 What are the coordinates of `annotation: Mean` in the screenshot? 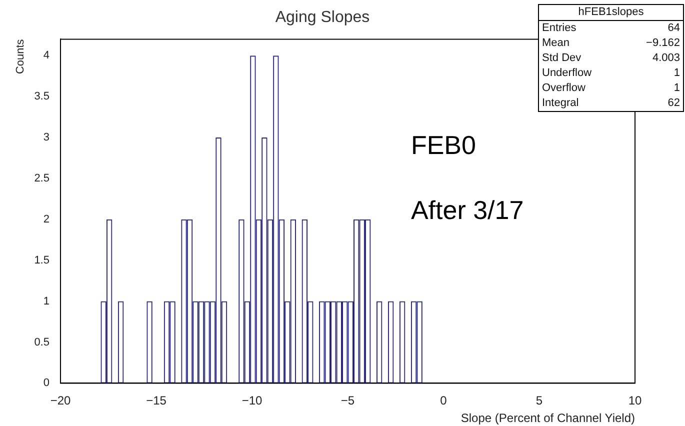 It's located at (556, 43).